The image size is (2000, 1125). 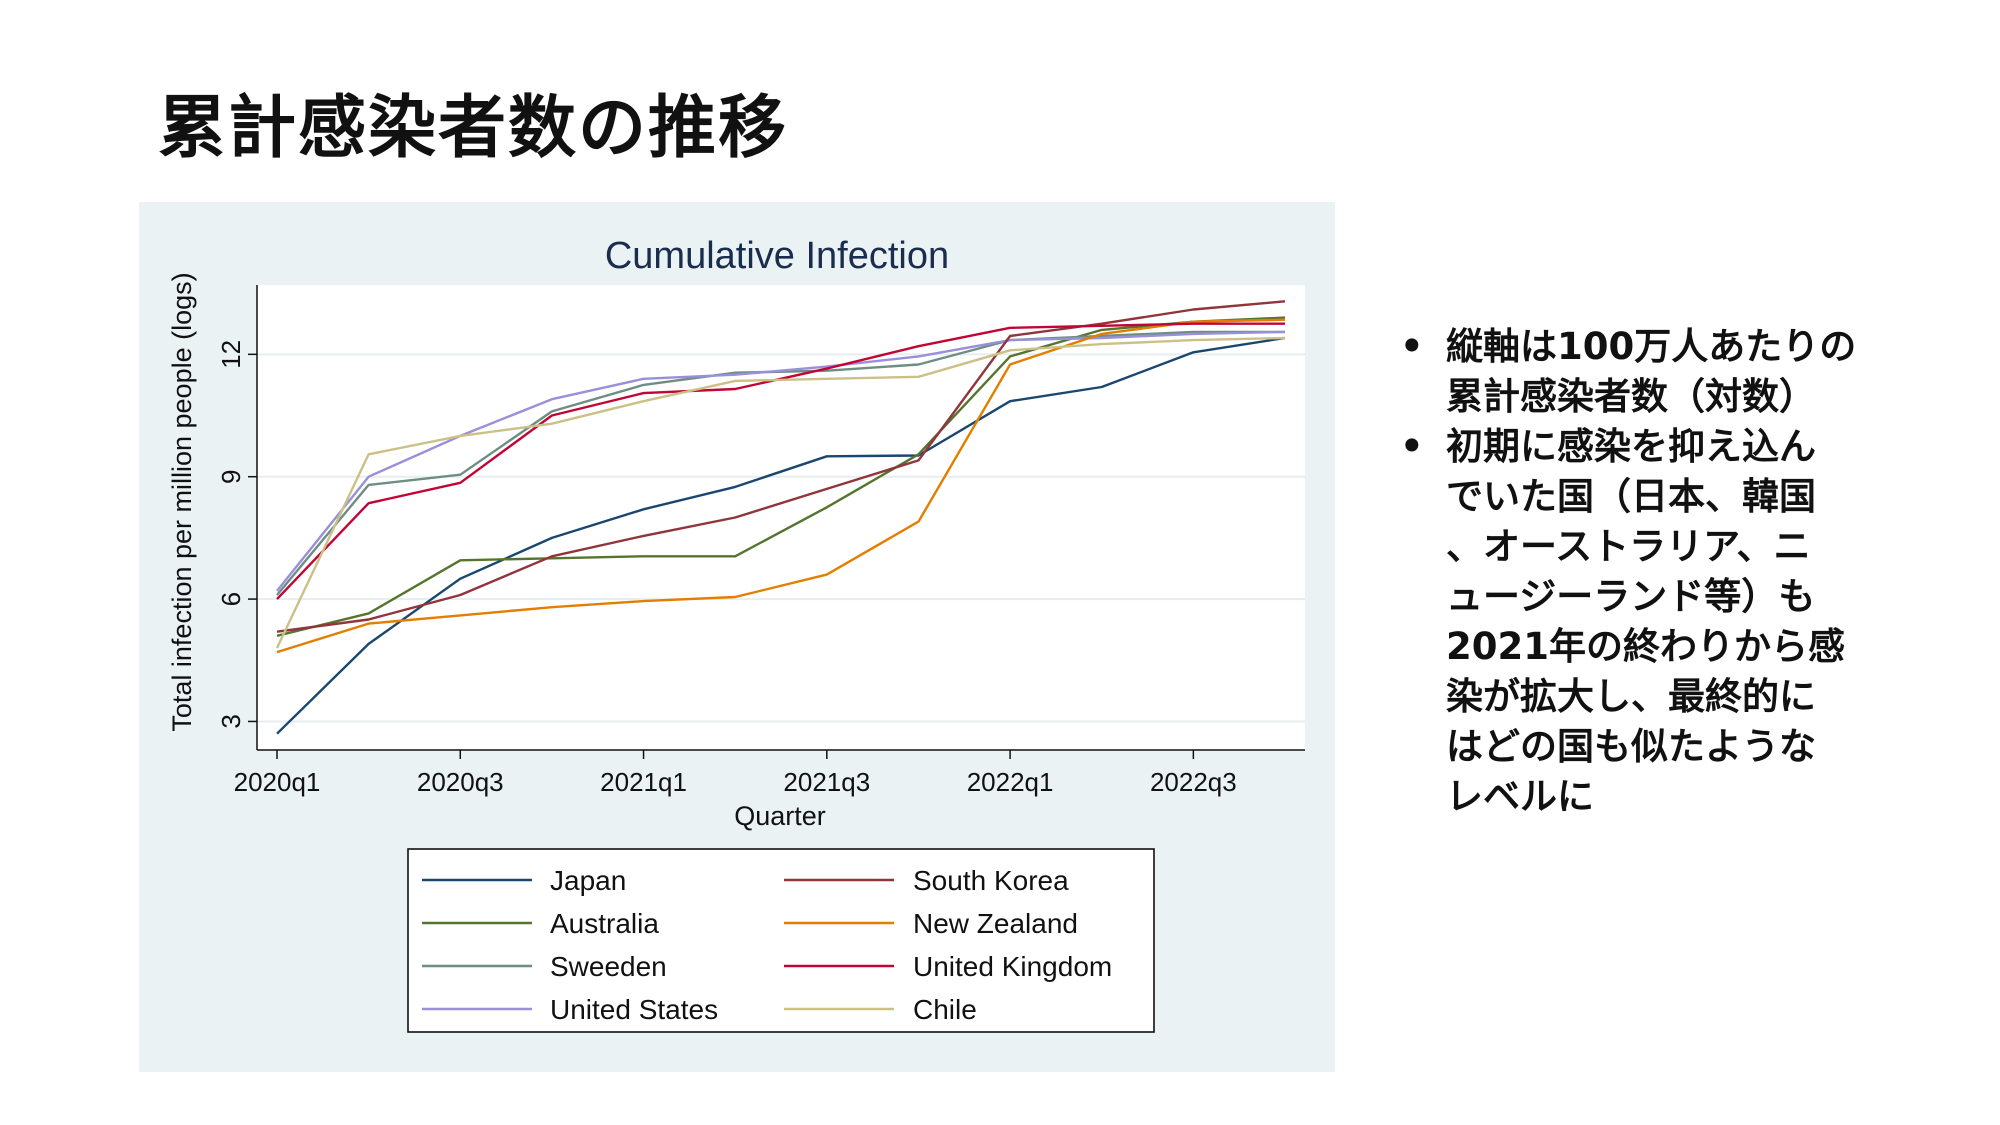 I want to click on legend-box, so click(x=781, y=940).